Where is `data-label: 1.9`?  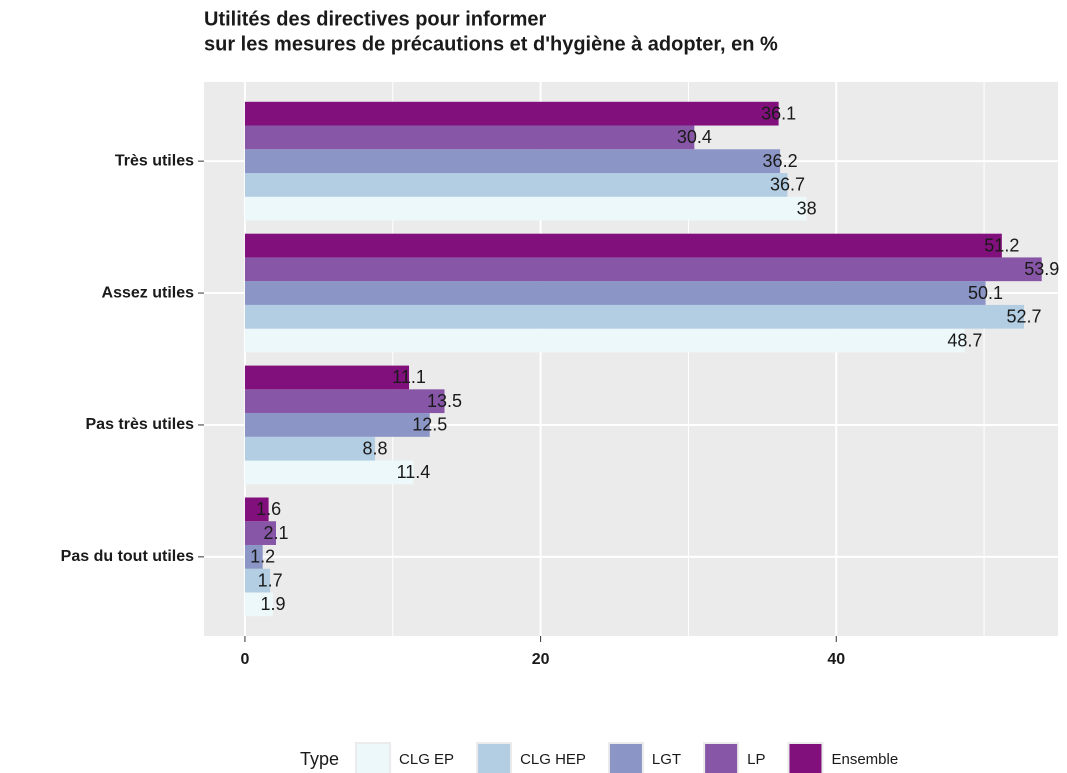 data-label: 1.9 is located at coordinates (273, 604).